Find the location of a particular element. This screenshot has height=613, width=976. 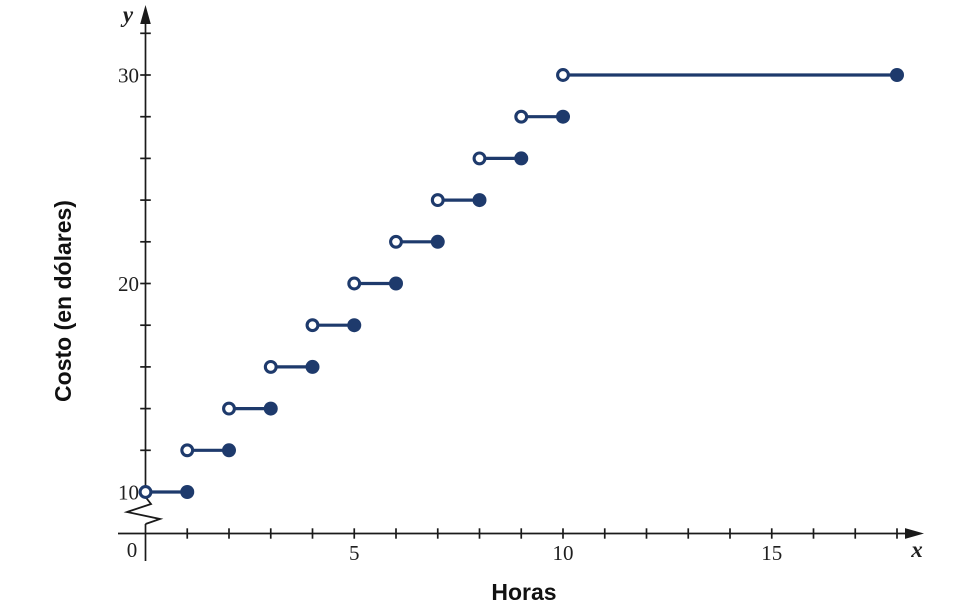

origin-label: 0 is located at coordinates (132, 550).